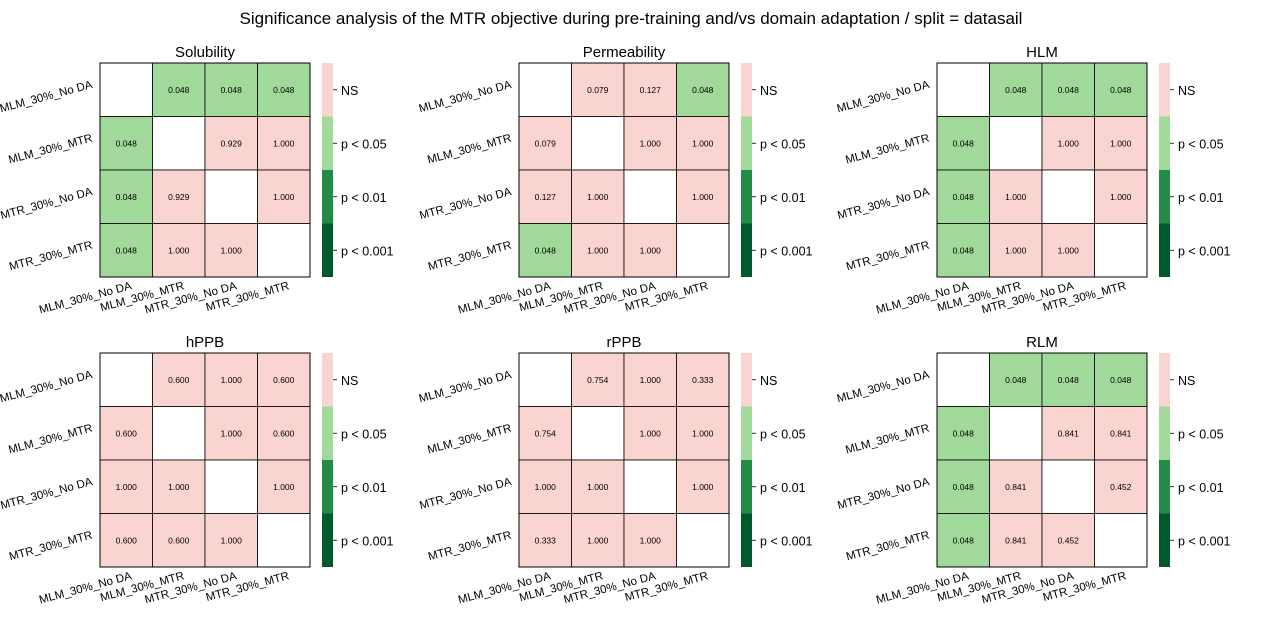  What do you see at coordinates (546, 433) in the screenshot?
I see `cell-value-label: 0.754` at bounding box center [546, 433].